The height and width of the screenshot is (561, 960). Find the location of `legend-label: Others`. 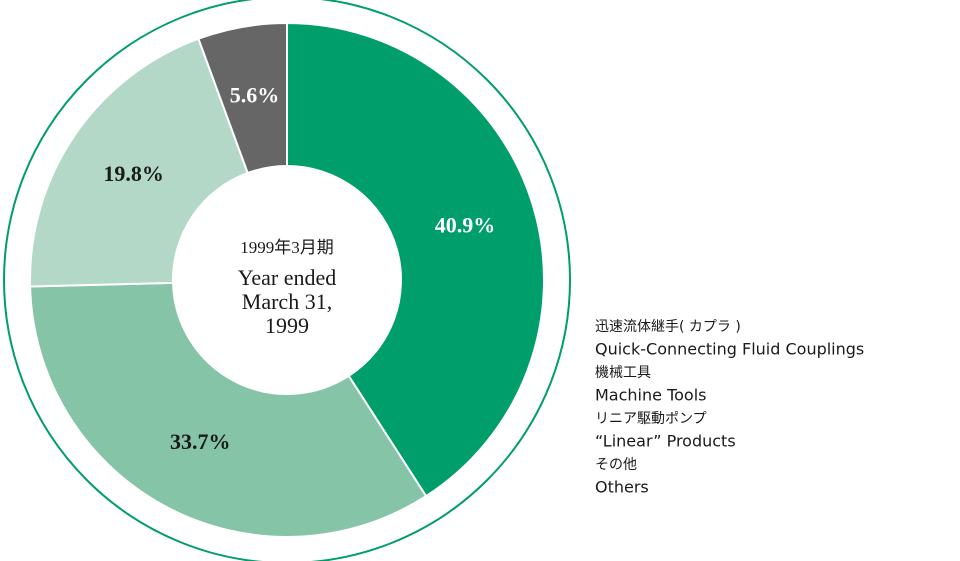

legend-label: Others is located at coordinates (622, 487).